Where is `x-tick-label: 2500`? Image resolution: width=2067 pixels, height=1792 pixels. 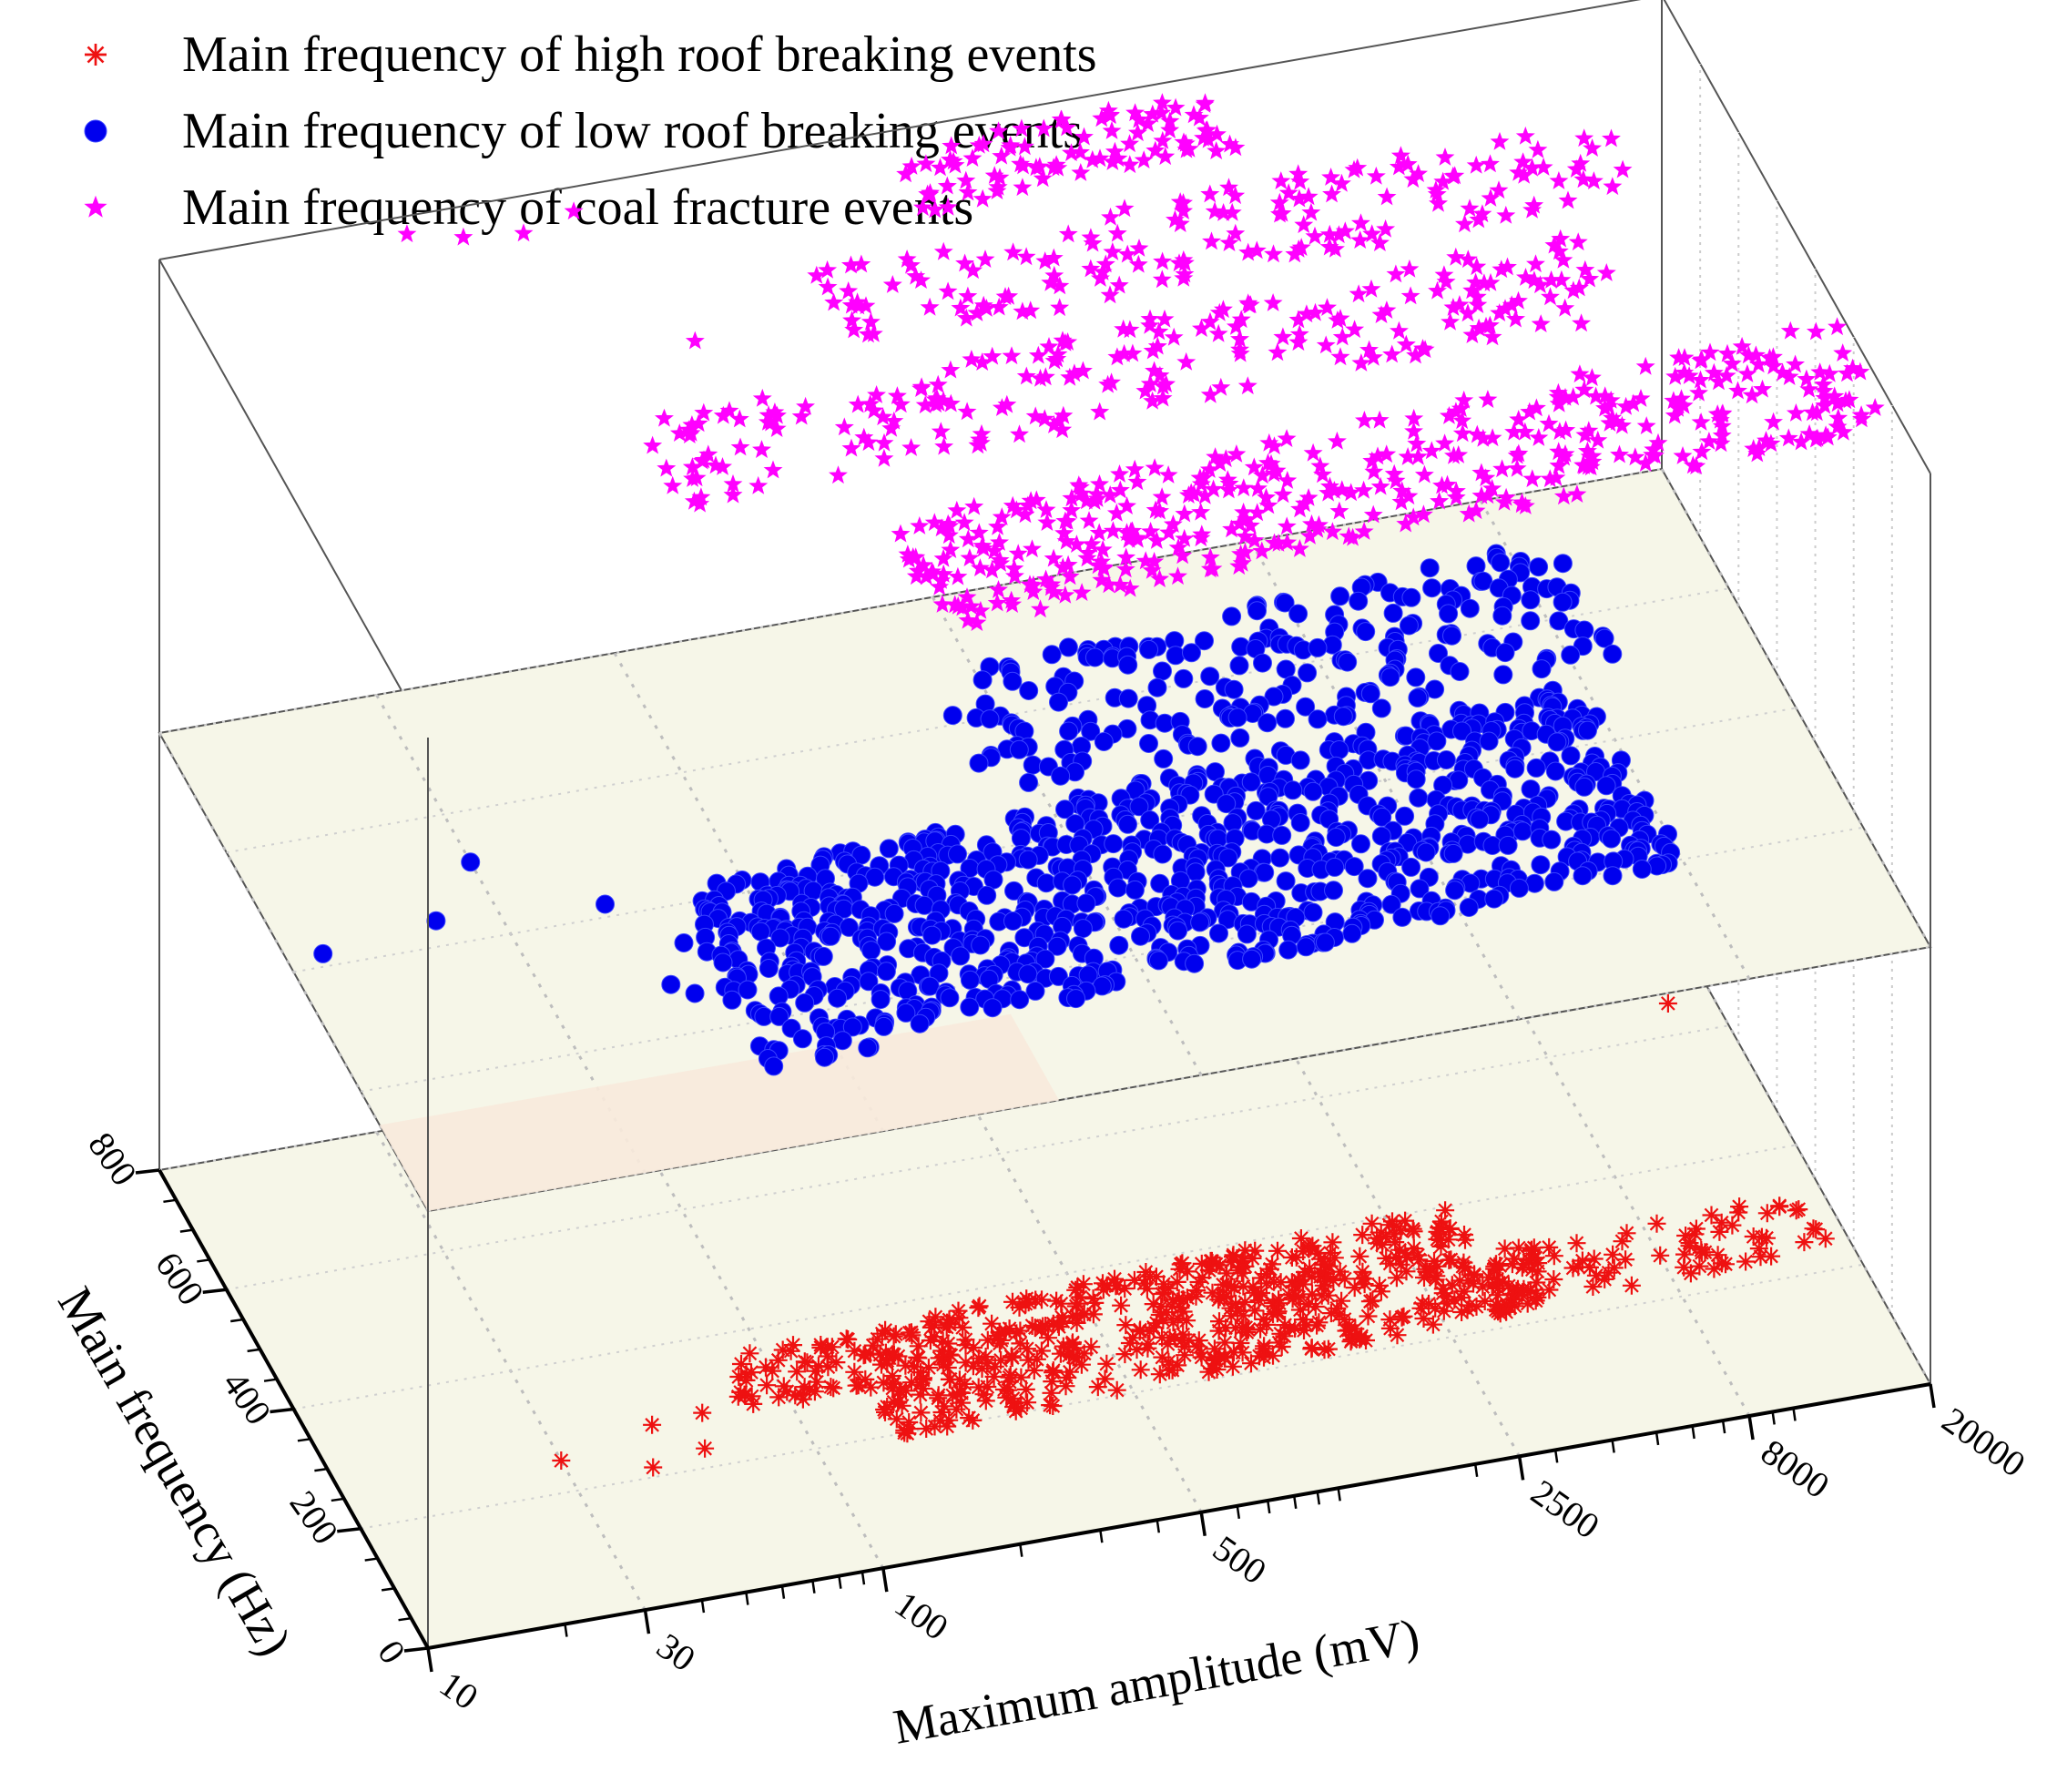
x-tick-label: 2500 is located at coordinates (1564, 1509).